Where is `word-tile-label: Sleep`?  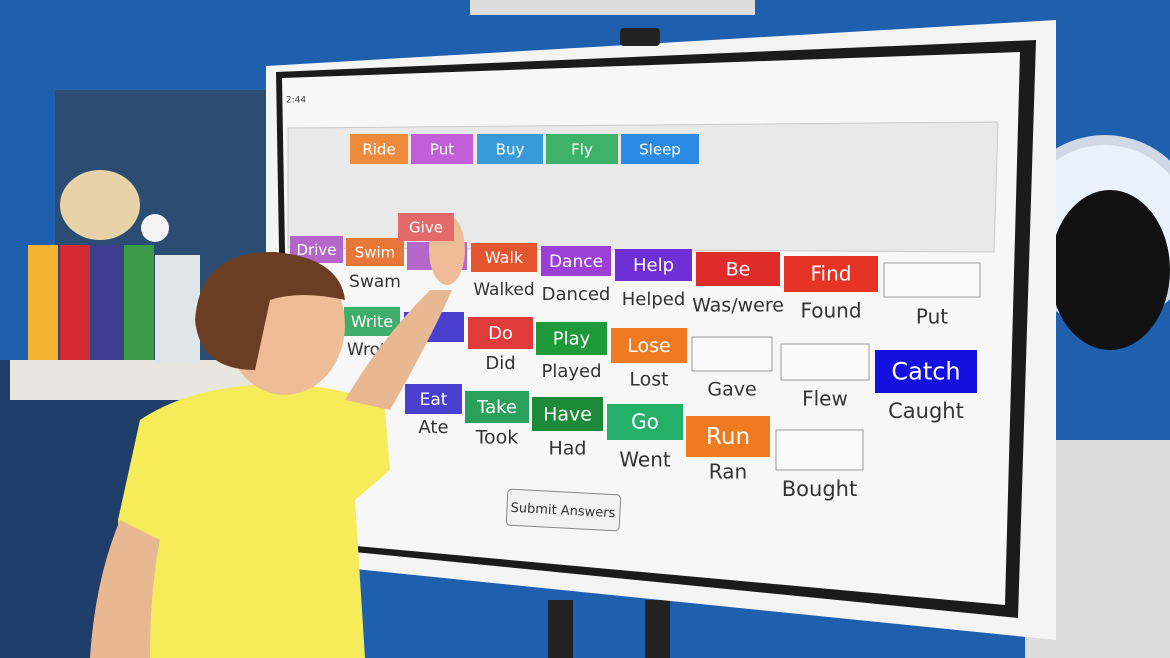 word-tile-label: Sleep is located at coordinates (660, 150).